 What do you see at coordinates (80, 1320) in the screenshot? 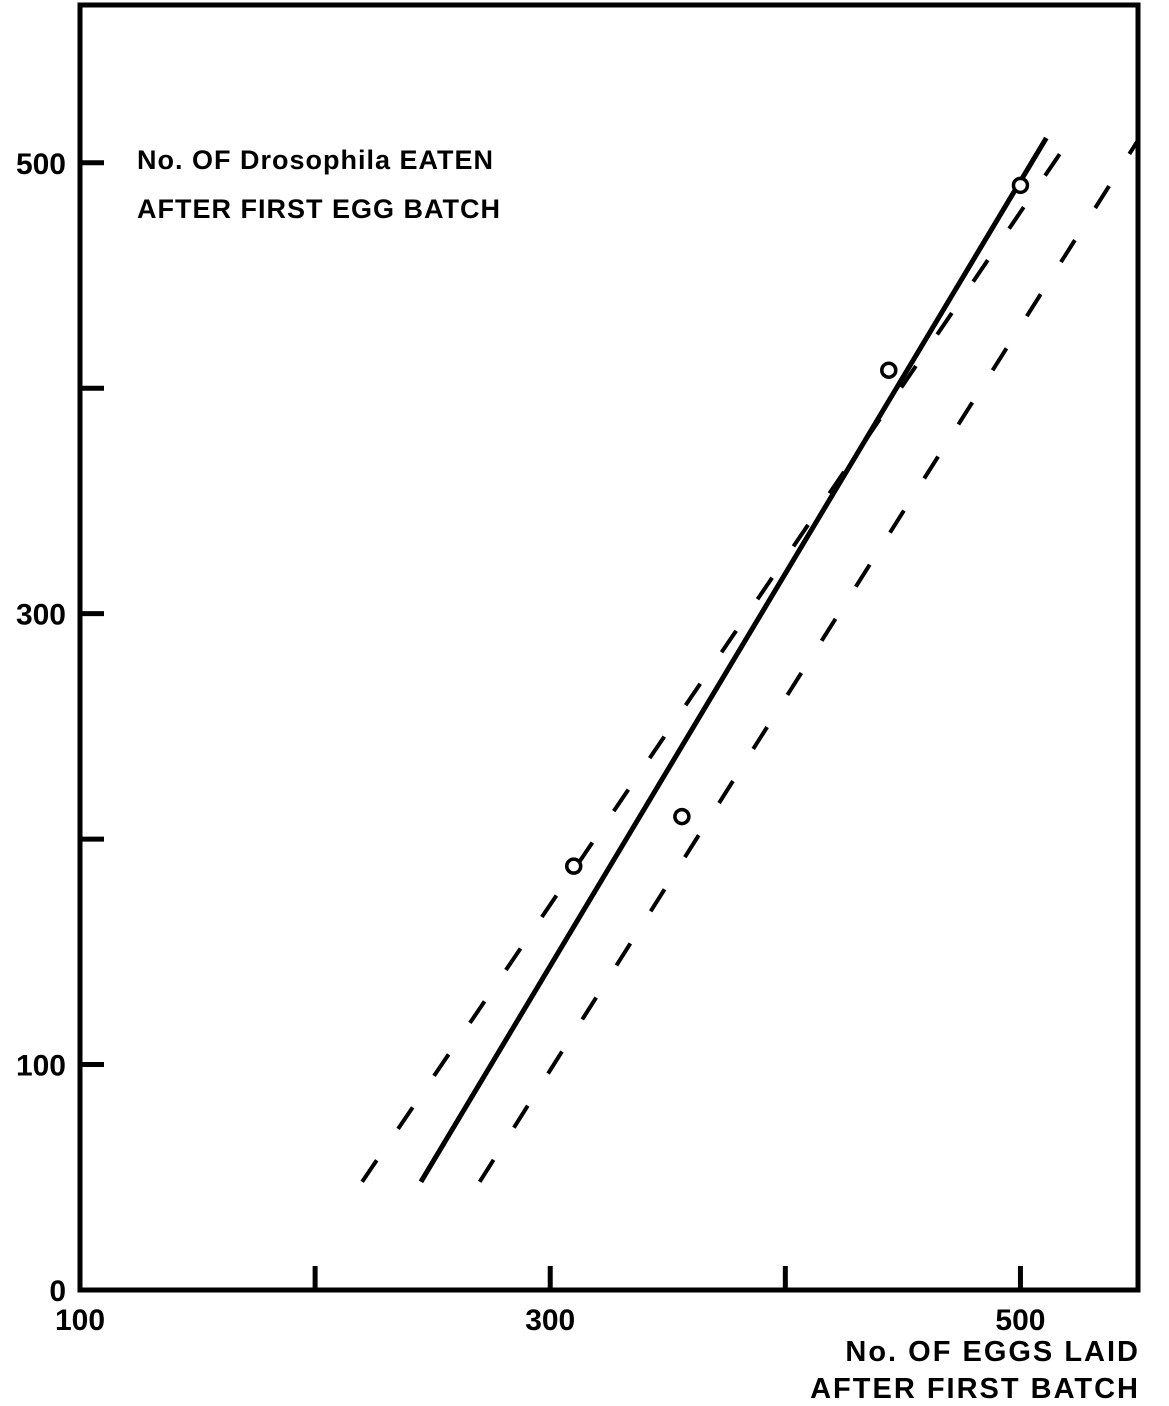
I see `x-tick-label-100: 100` at bounding box center [80, 1320].